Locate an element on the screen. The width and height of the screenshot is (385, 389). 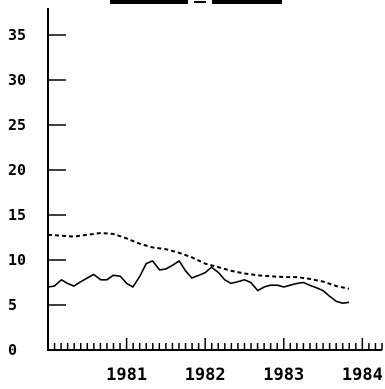
y-tick-label: 20 is located at coordinates (17, 170).